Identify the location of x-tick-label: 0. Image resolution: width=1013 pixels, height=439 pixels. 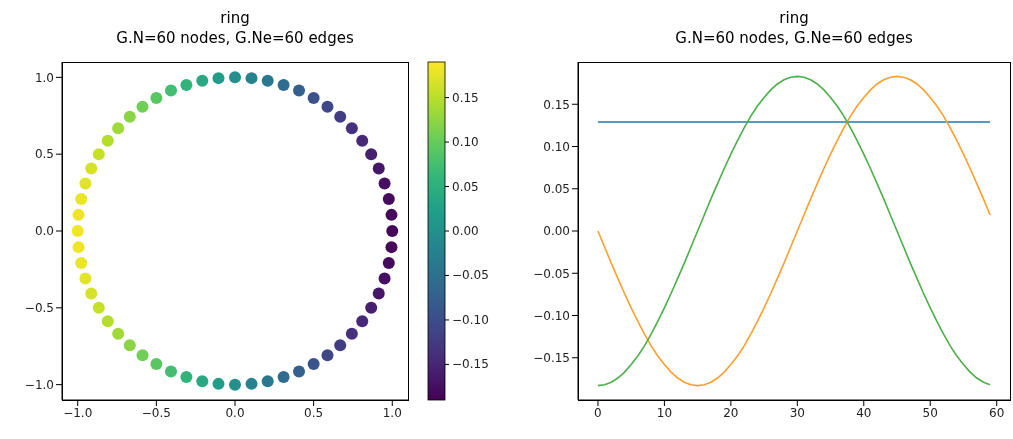
(598, 412).